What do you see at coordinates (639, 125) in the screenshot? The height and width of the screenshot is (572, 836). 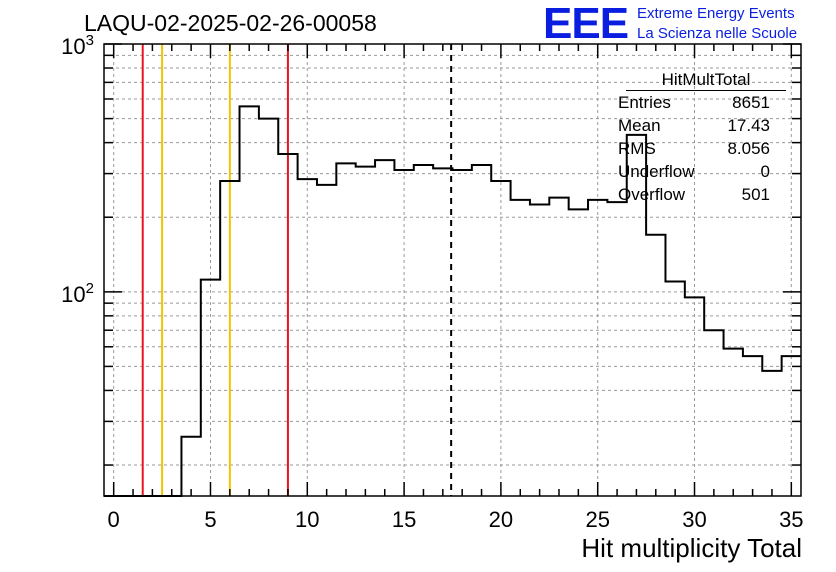 I see `stats-key: Mean` at bounding box center [639, 125].